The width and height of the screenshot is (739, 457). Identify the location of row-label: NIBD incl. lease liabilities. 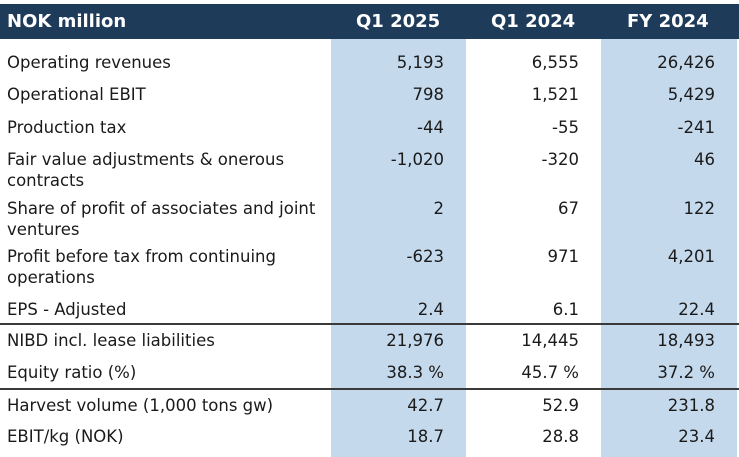
(111, 340).